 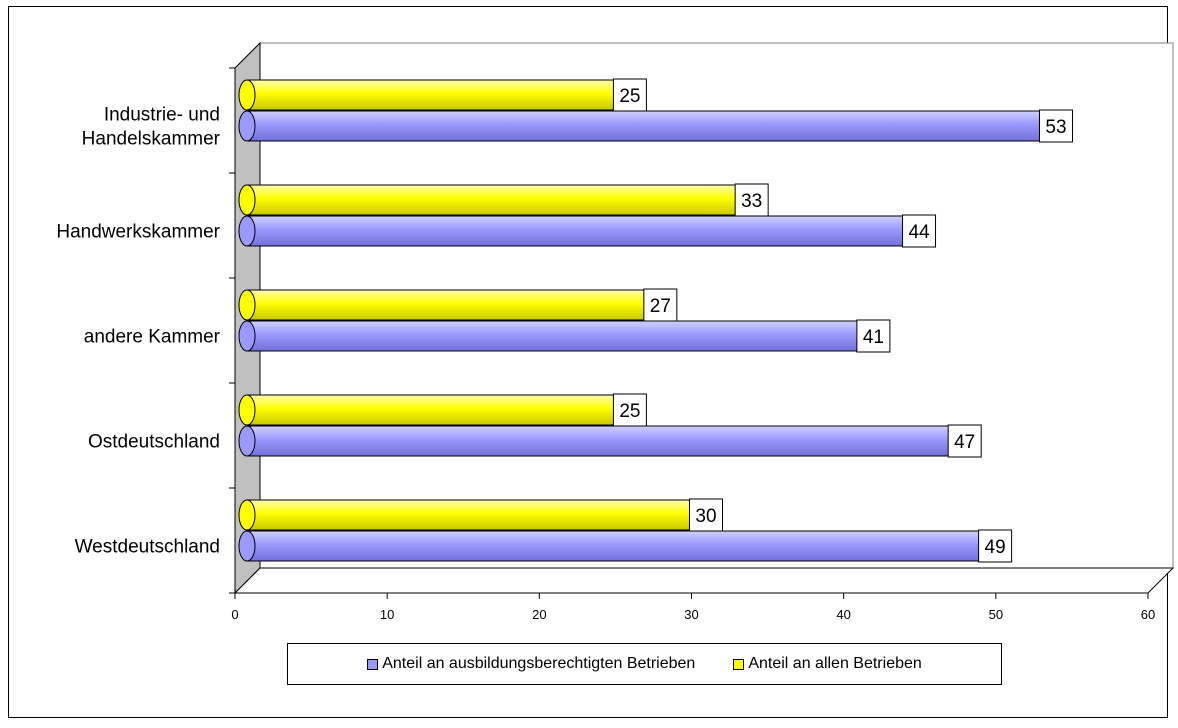 What do you see at coordinates (138, 232) in the screenshot?
I see `category-label: Handwerkskammer` at bounding box center [138, 232].